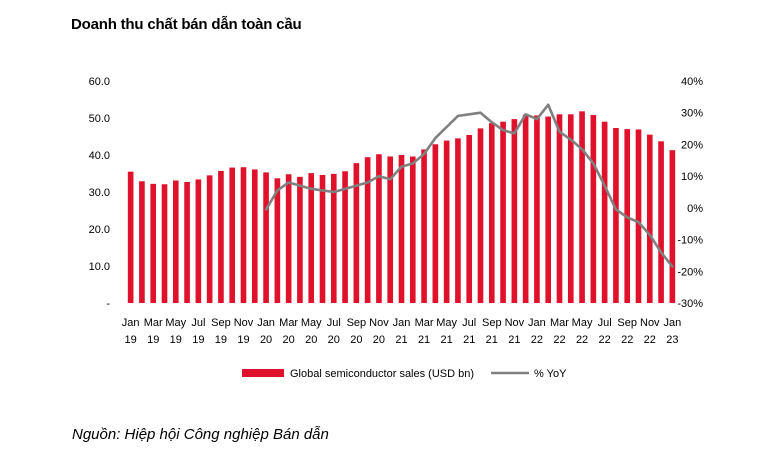  What do you see at coordinates (550, 374) in the screenshot?
I see `legend-line-label: % YoY` at bounding box center [550, 374].